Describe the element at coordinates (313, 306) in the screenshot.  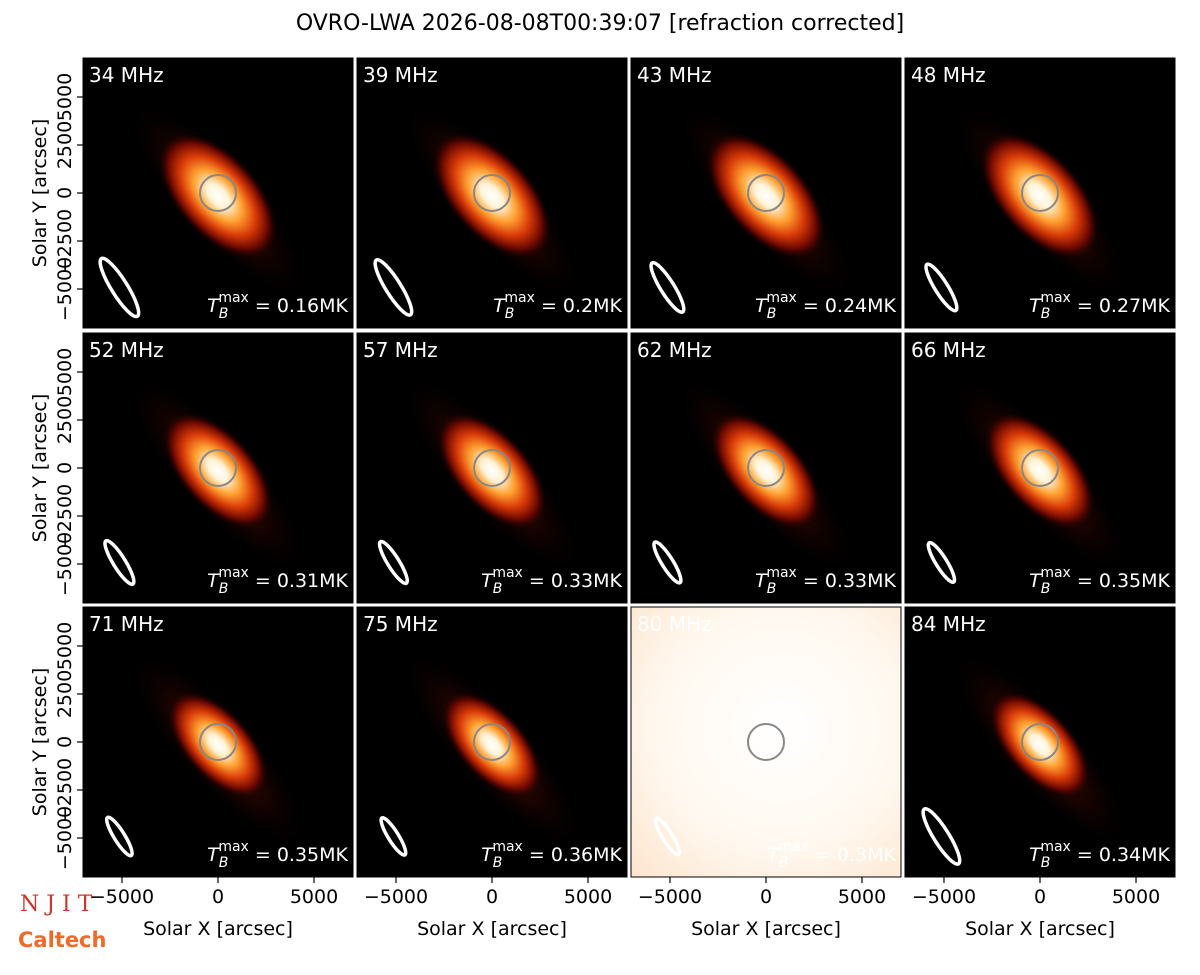
I see `tmax-value: 0.16MK` at that location.